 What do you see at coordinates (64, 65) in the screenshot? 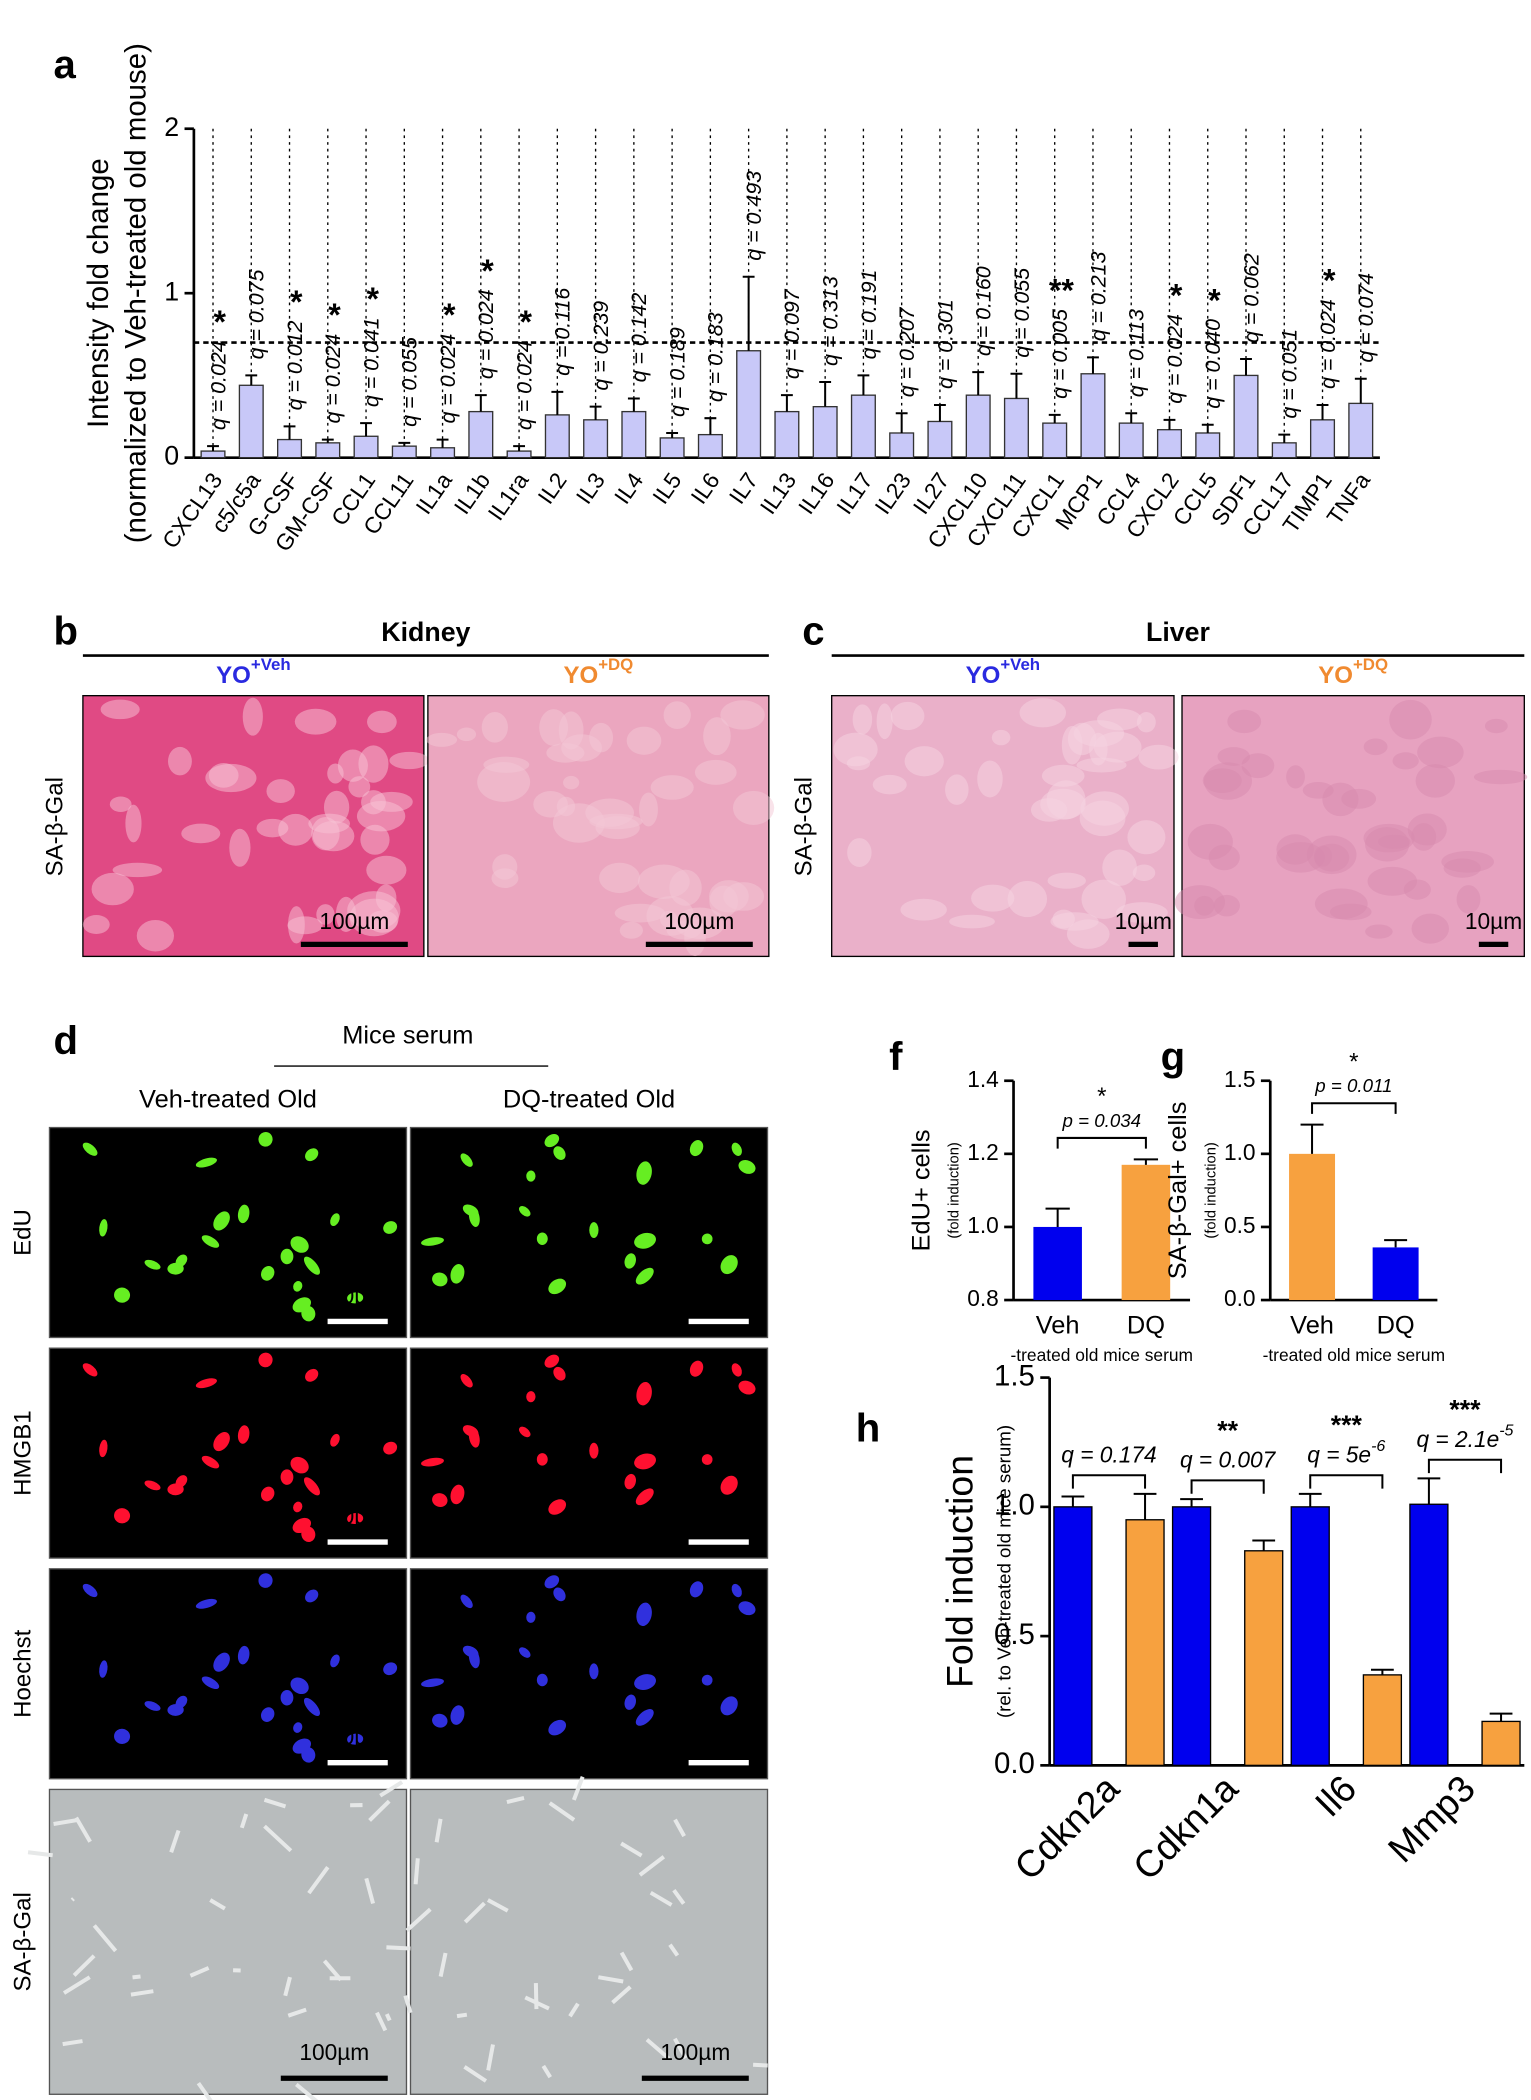
I see `panel-letter: a` at bounding box center [64, 65].